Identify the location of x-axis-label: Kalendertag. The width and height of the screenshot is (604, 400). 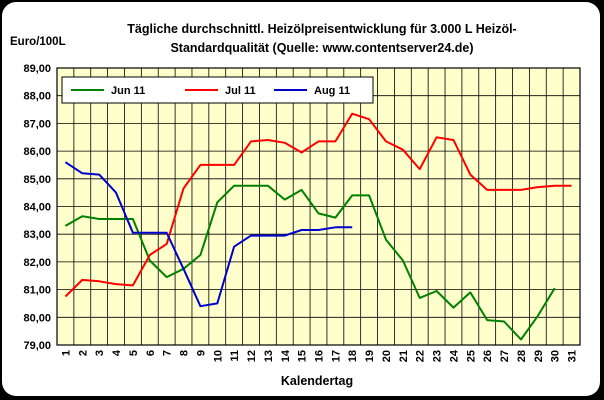
(317, 381).